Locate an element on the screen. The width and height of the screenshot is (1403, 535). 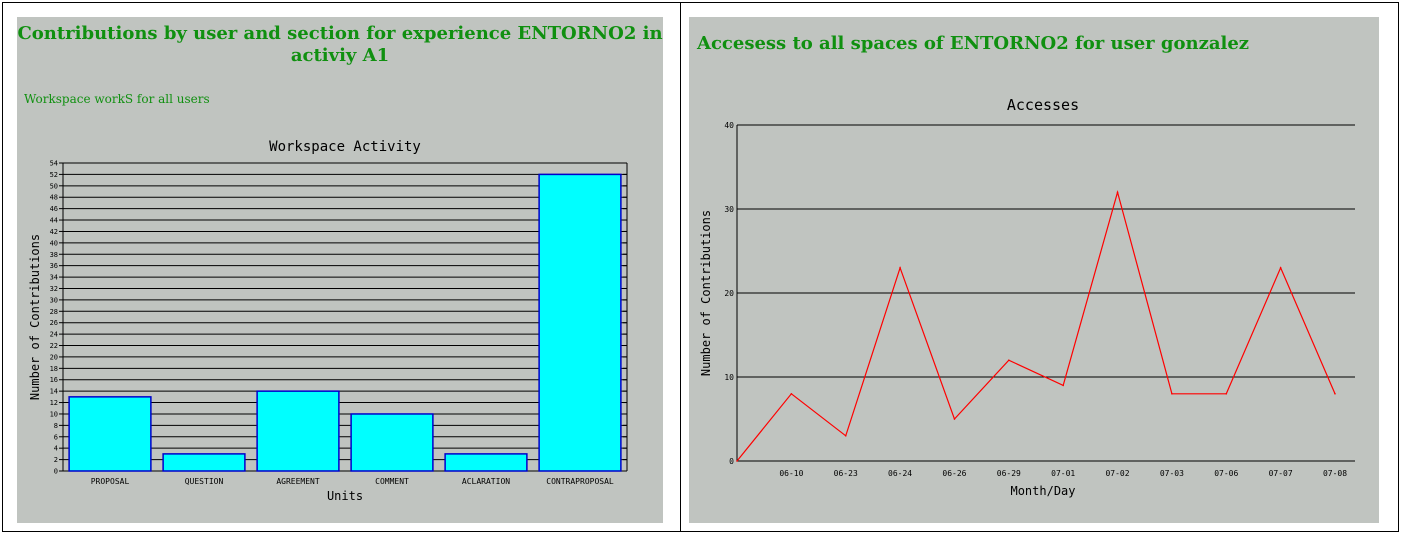
y-tick-label: 48 is located at coordinates (54, 198).